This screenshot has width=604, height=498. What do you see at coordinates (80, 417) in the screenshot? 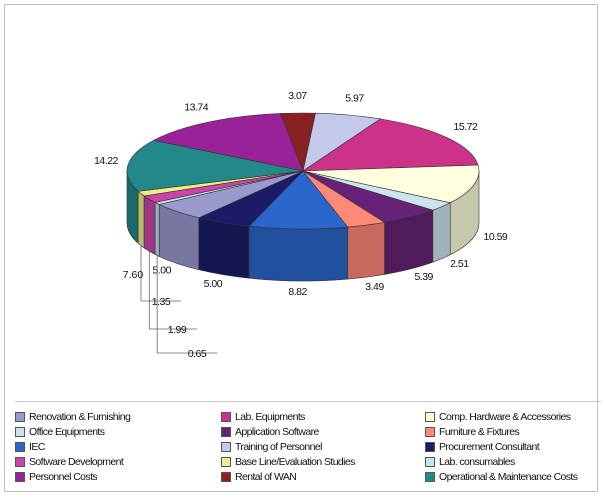
I see `legend-label: Renovation & Furnishing` at bounding box center [80, 417].